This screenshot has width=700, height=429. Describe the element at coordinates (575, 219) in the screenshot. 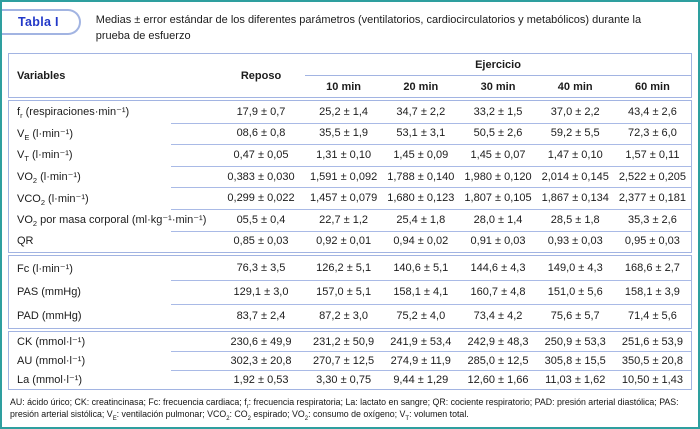

I see `value-cell: 28,5 ± 1,8` at that location.